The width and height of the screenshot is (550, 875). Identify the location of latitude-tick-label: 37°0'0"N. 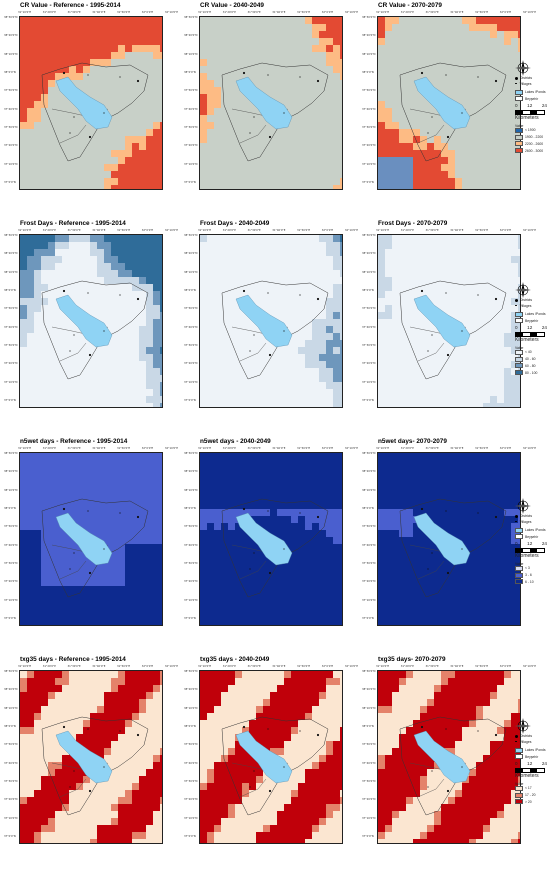
(368, 836).